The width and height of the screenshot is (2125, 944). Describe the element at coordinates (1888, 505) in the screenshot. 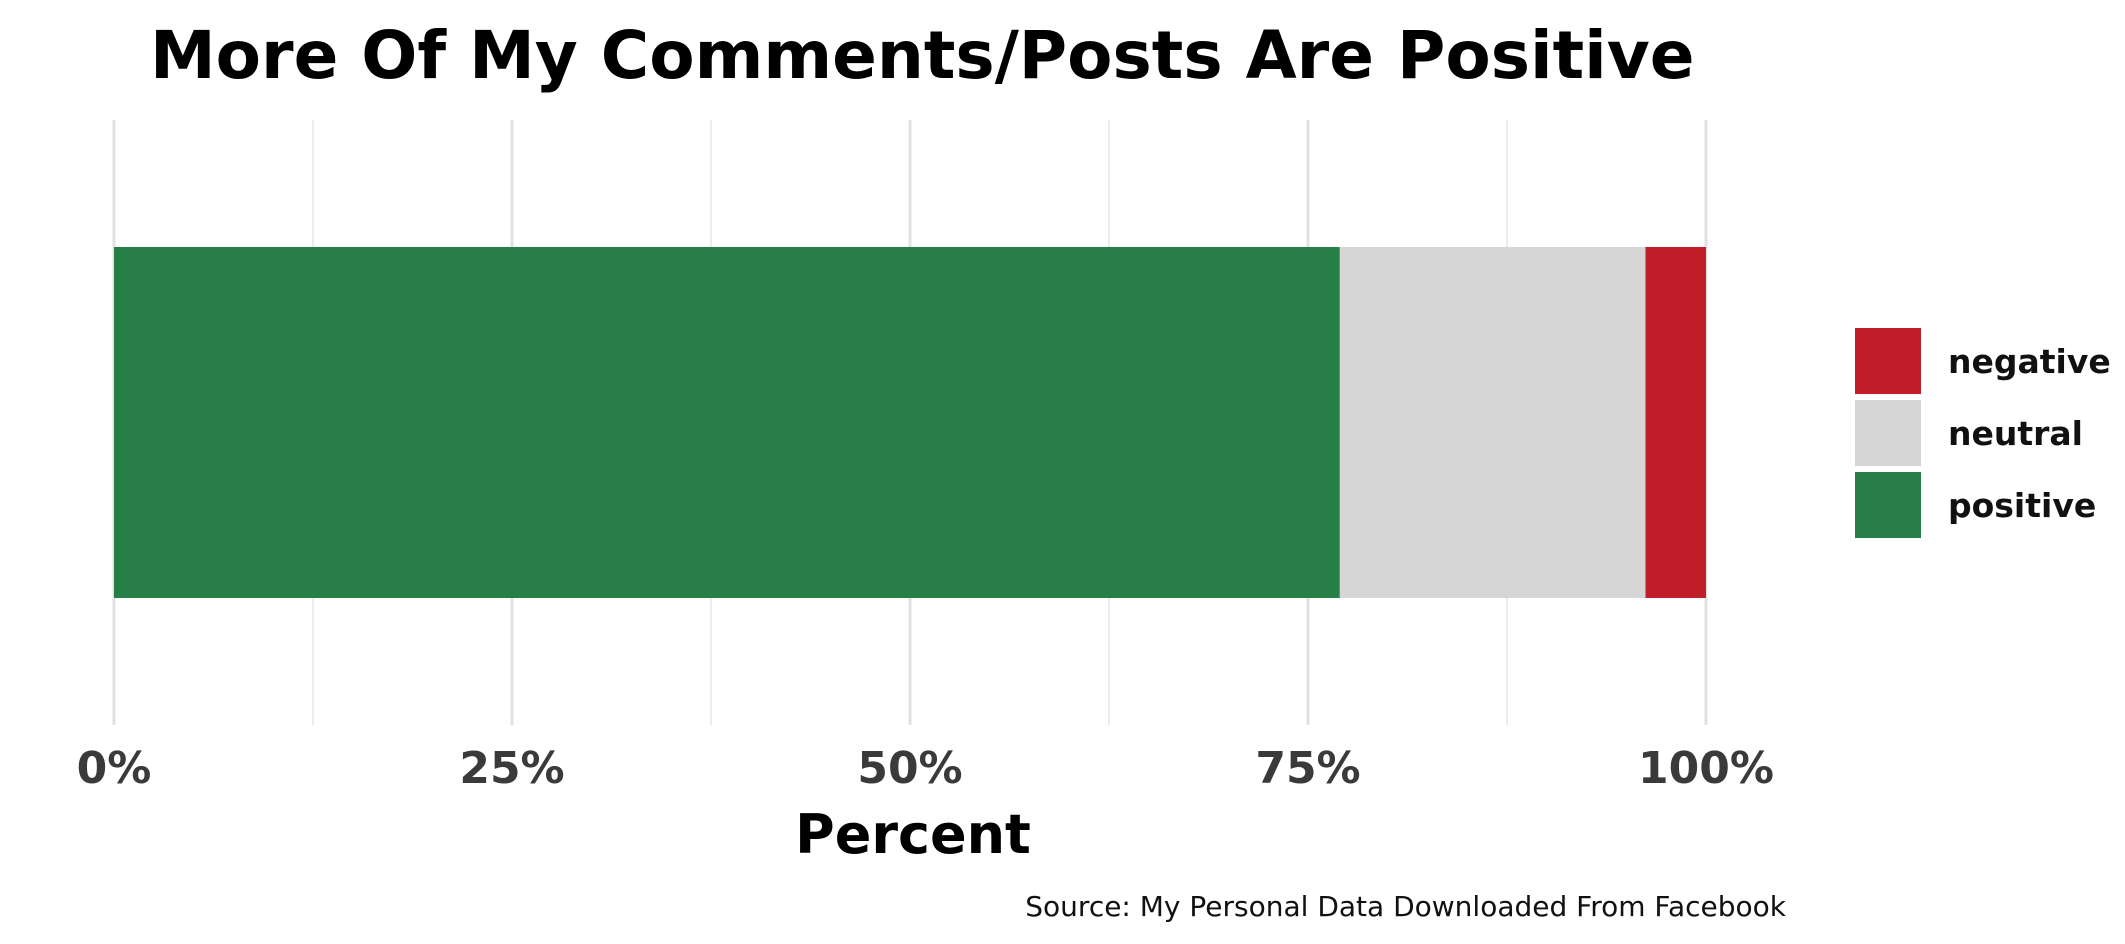

I see `legend-key-positive` at that location.